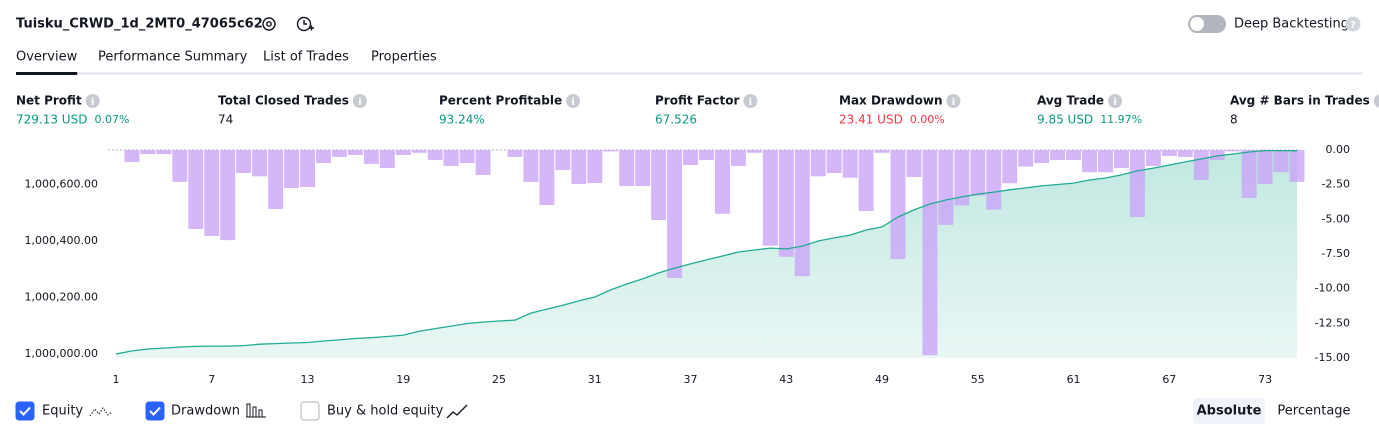 The width and height of the screenshot is (1379, 435). I want to click on toggle-label: Deep Backtesting, so click(1291, 24).